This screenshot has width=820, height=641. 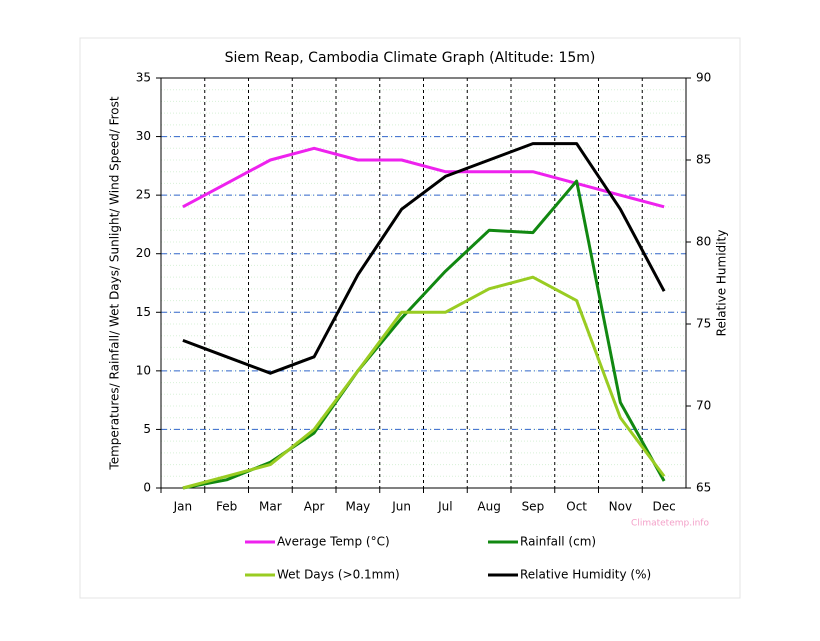 I want to click on x-tick-label: Oct, so click(x=576, y=507).